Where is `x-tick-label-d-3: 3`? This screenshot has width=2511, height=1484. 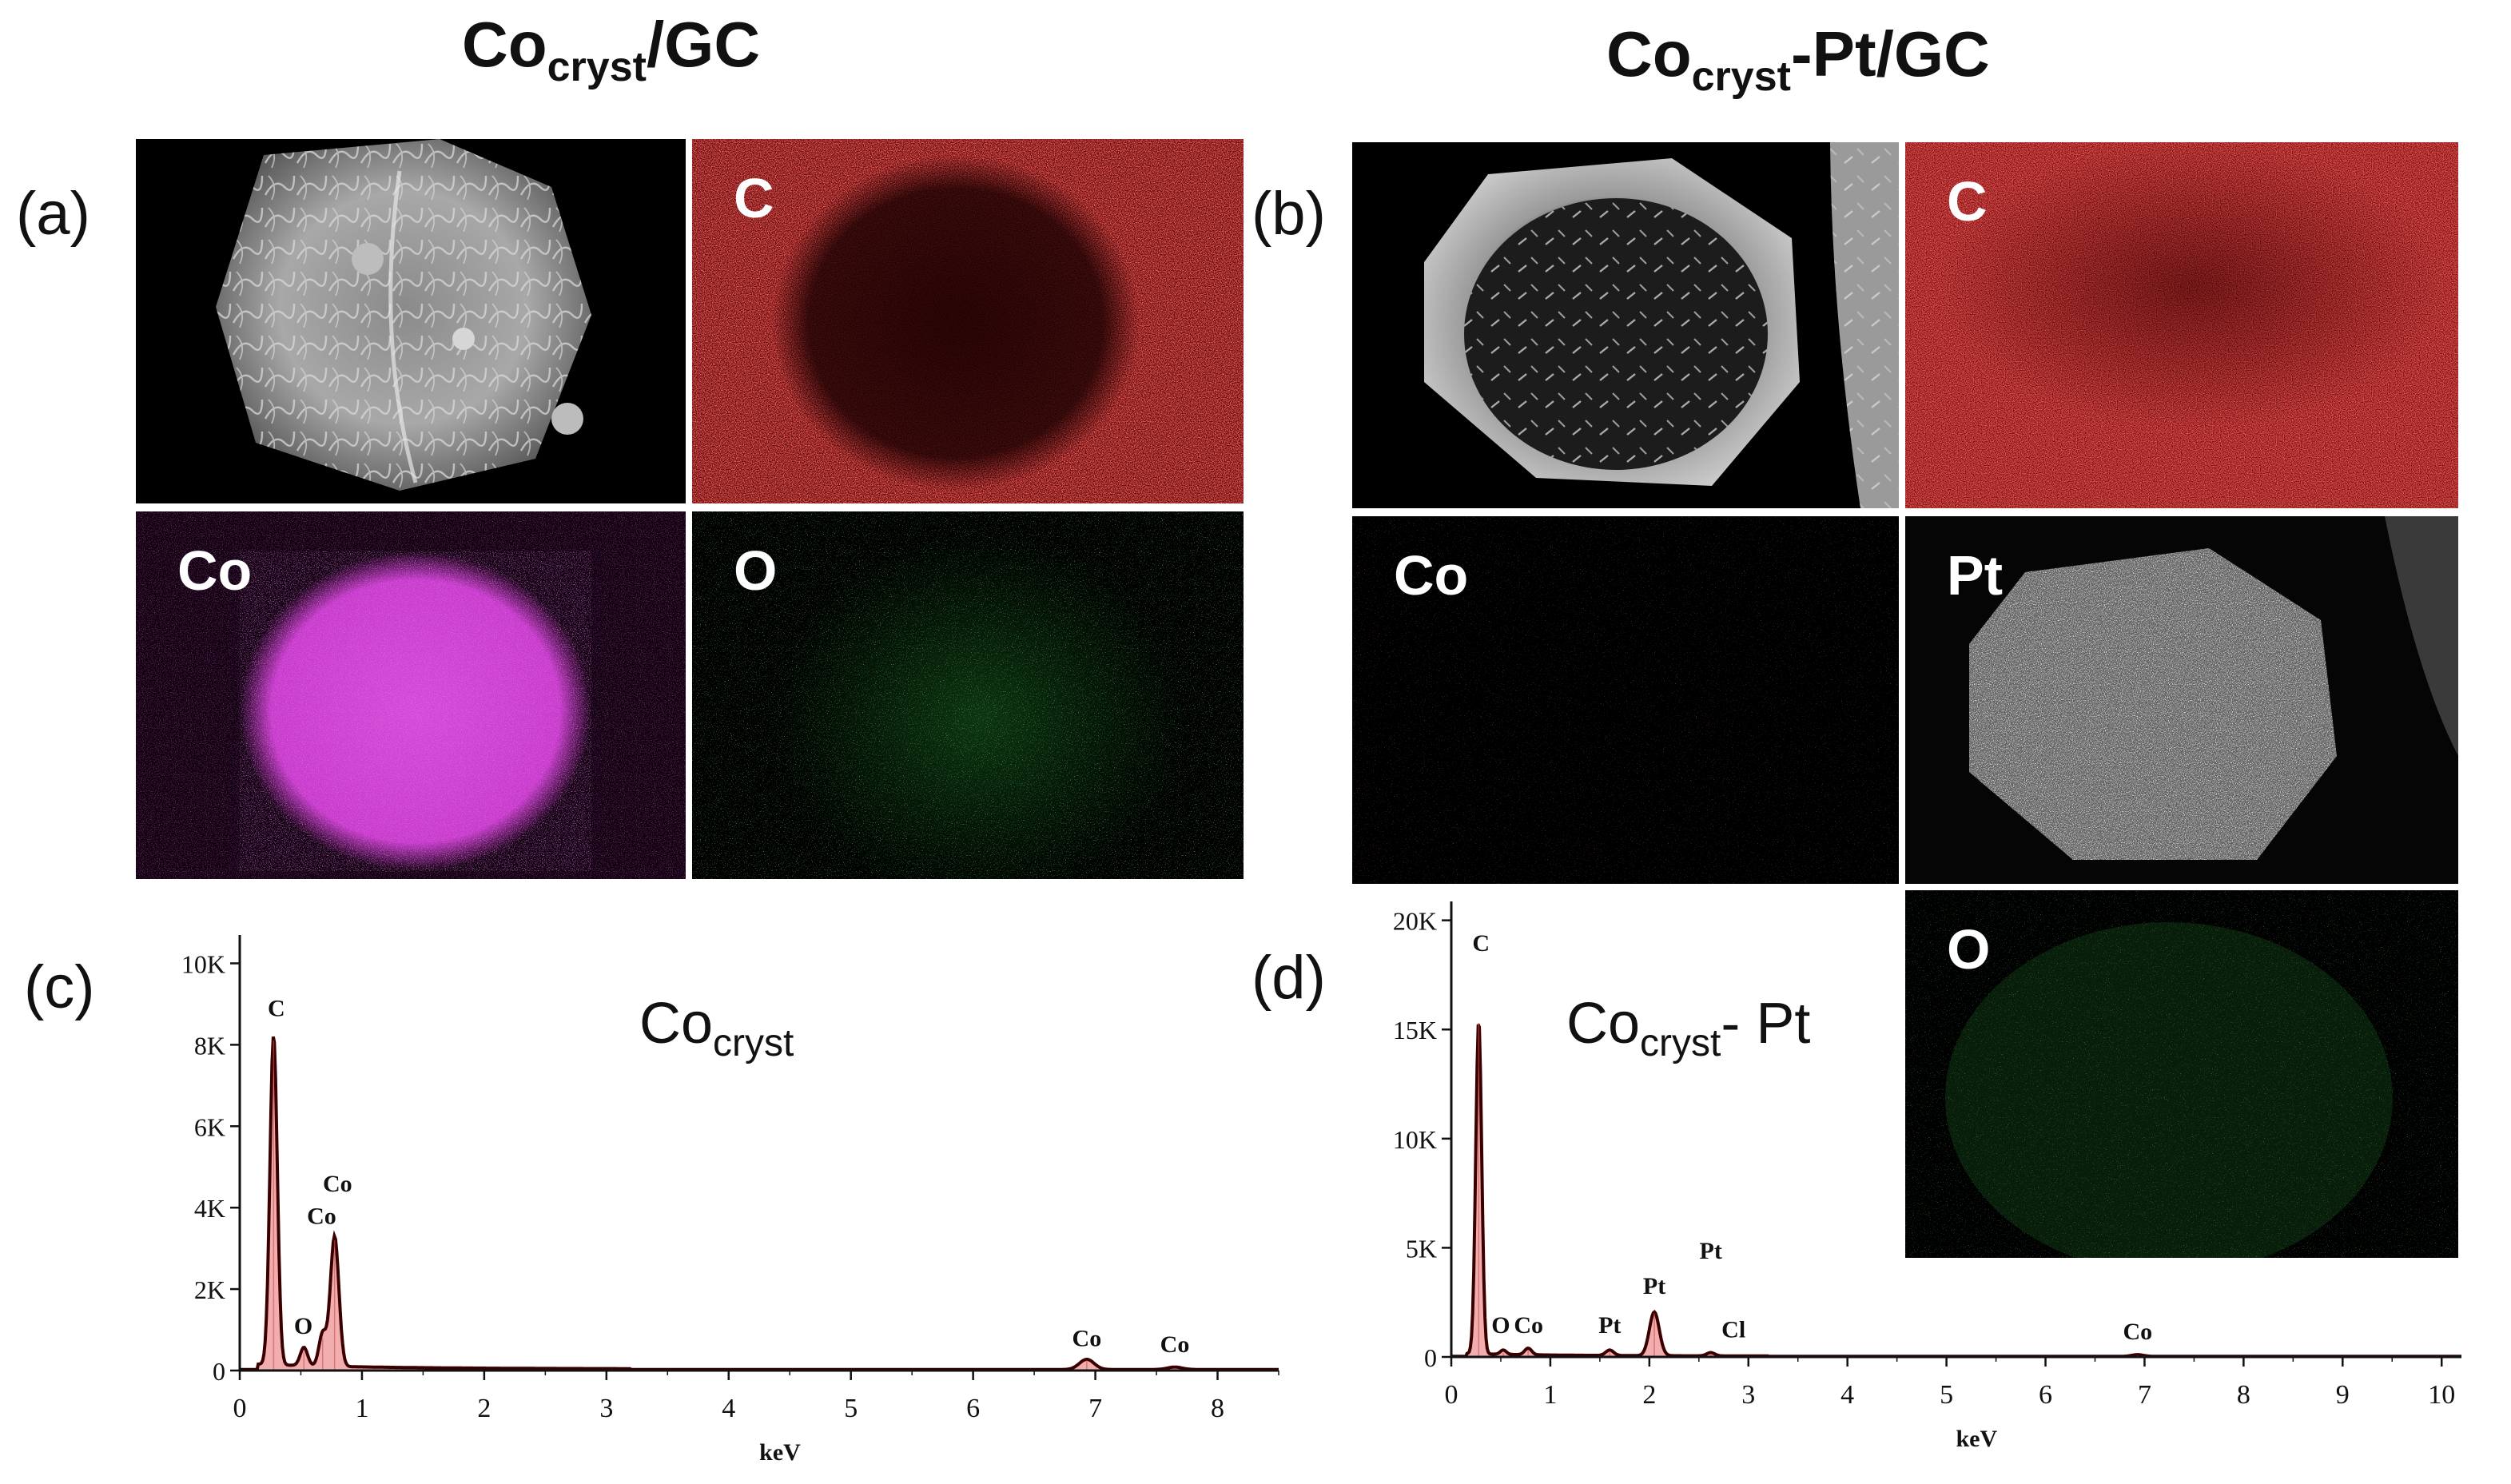
x-tick-label-d-3: 3 is located at coordinates (1748, 1395).